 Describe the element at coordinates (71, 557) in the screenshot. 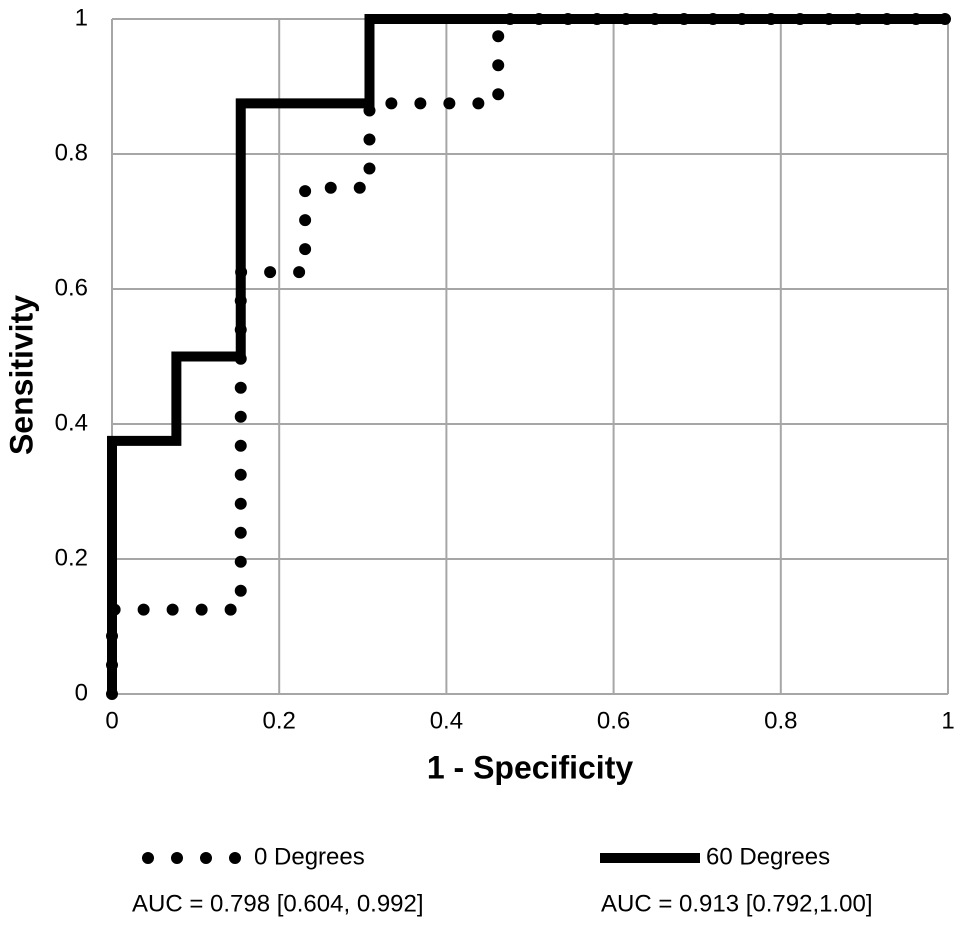

I see `y-tick-label: 0.2` at that location.